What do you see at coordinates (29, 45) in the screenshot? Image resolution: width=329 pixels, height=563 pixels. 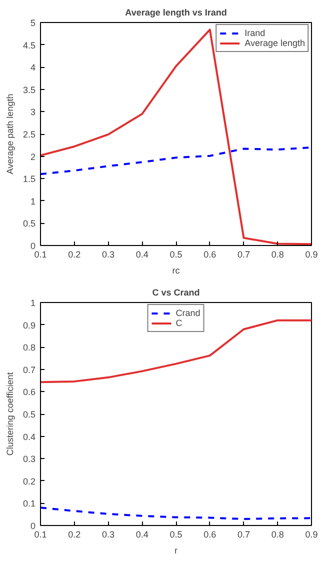 I see `y-tick-label: 4.5` at bounding box center [29, 45].